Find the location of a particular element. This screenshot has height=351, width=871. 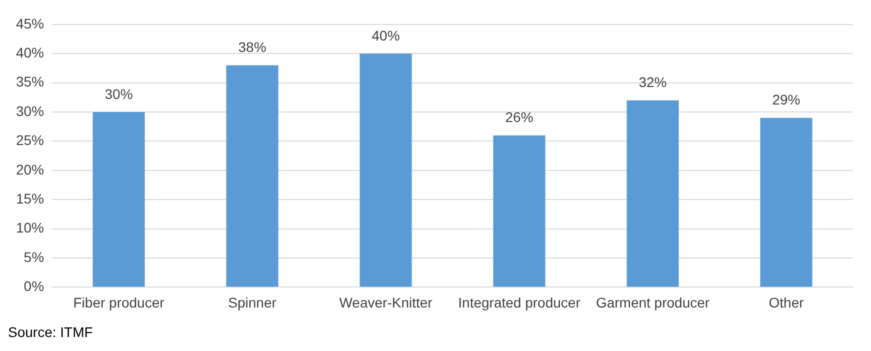

data-label: 29% is located at coordinates (786, 100).